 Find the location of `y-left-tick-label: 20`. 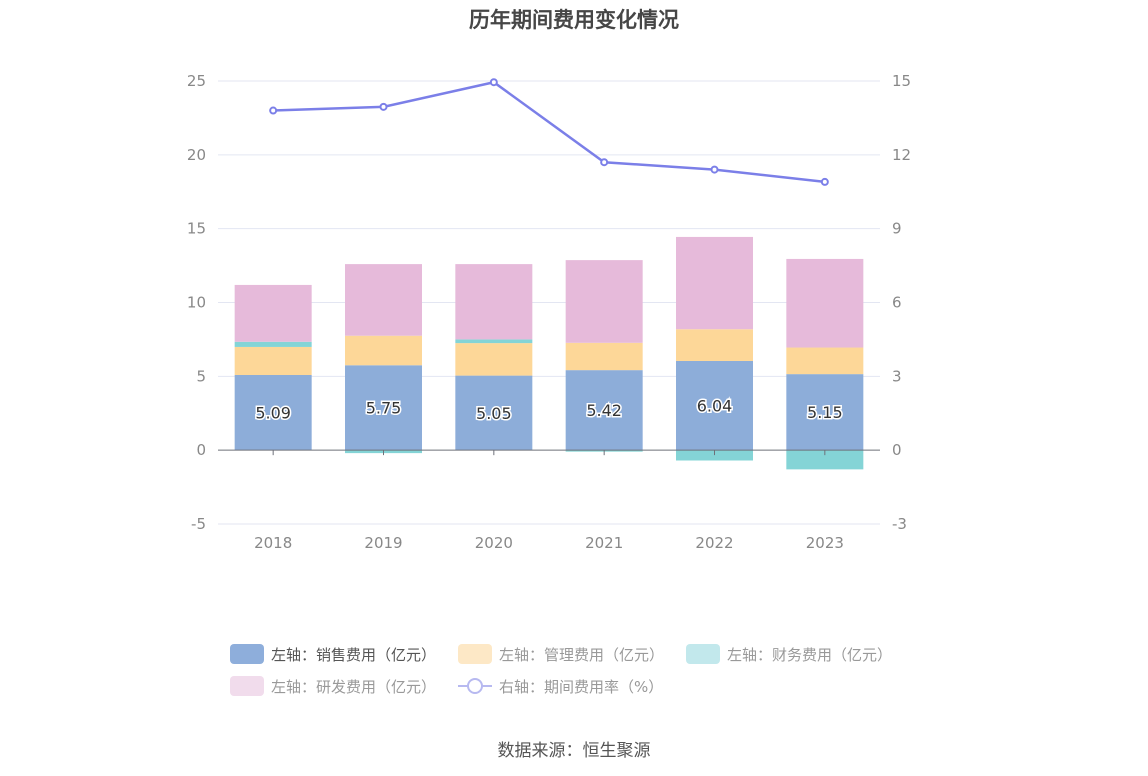

y-left-tick-label: 20 is located at coordinates (196, 155).